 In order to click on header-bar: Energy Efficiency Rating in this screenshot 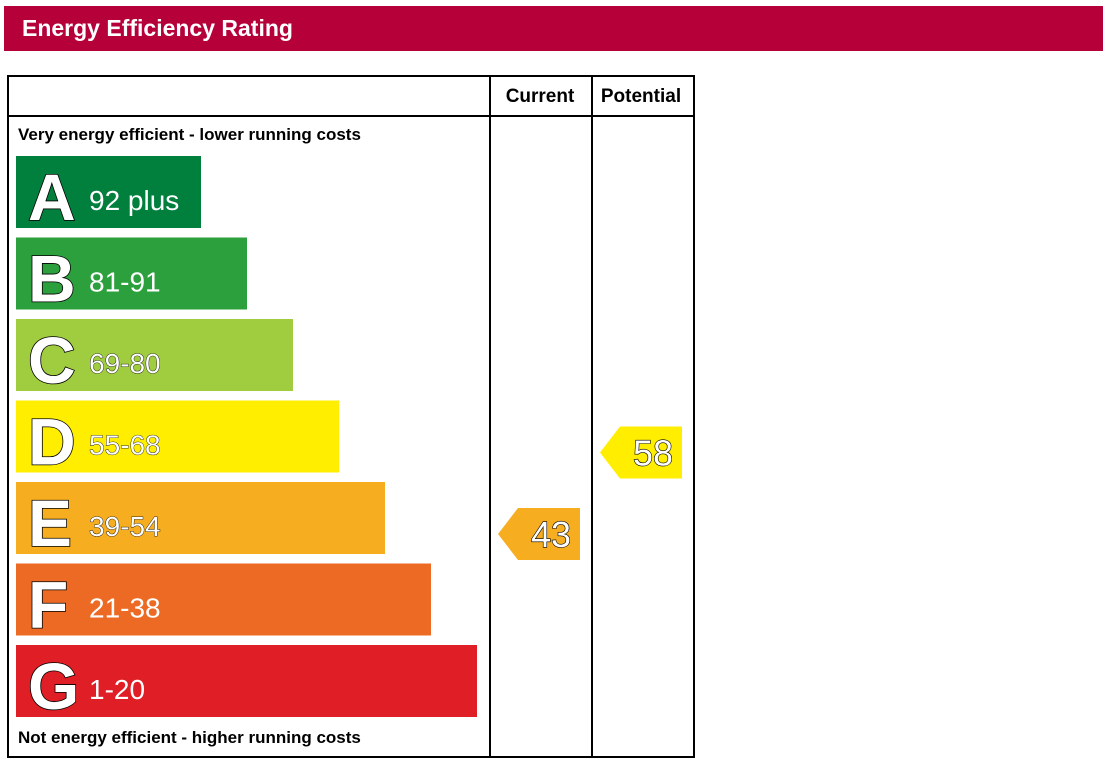, I will do `click(553, 28)`.